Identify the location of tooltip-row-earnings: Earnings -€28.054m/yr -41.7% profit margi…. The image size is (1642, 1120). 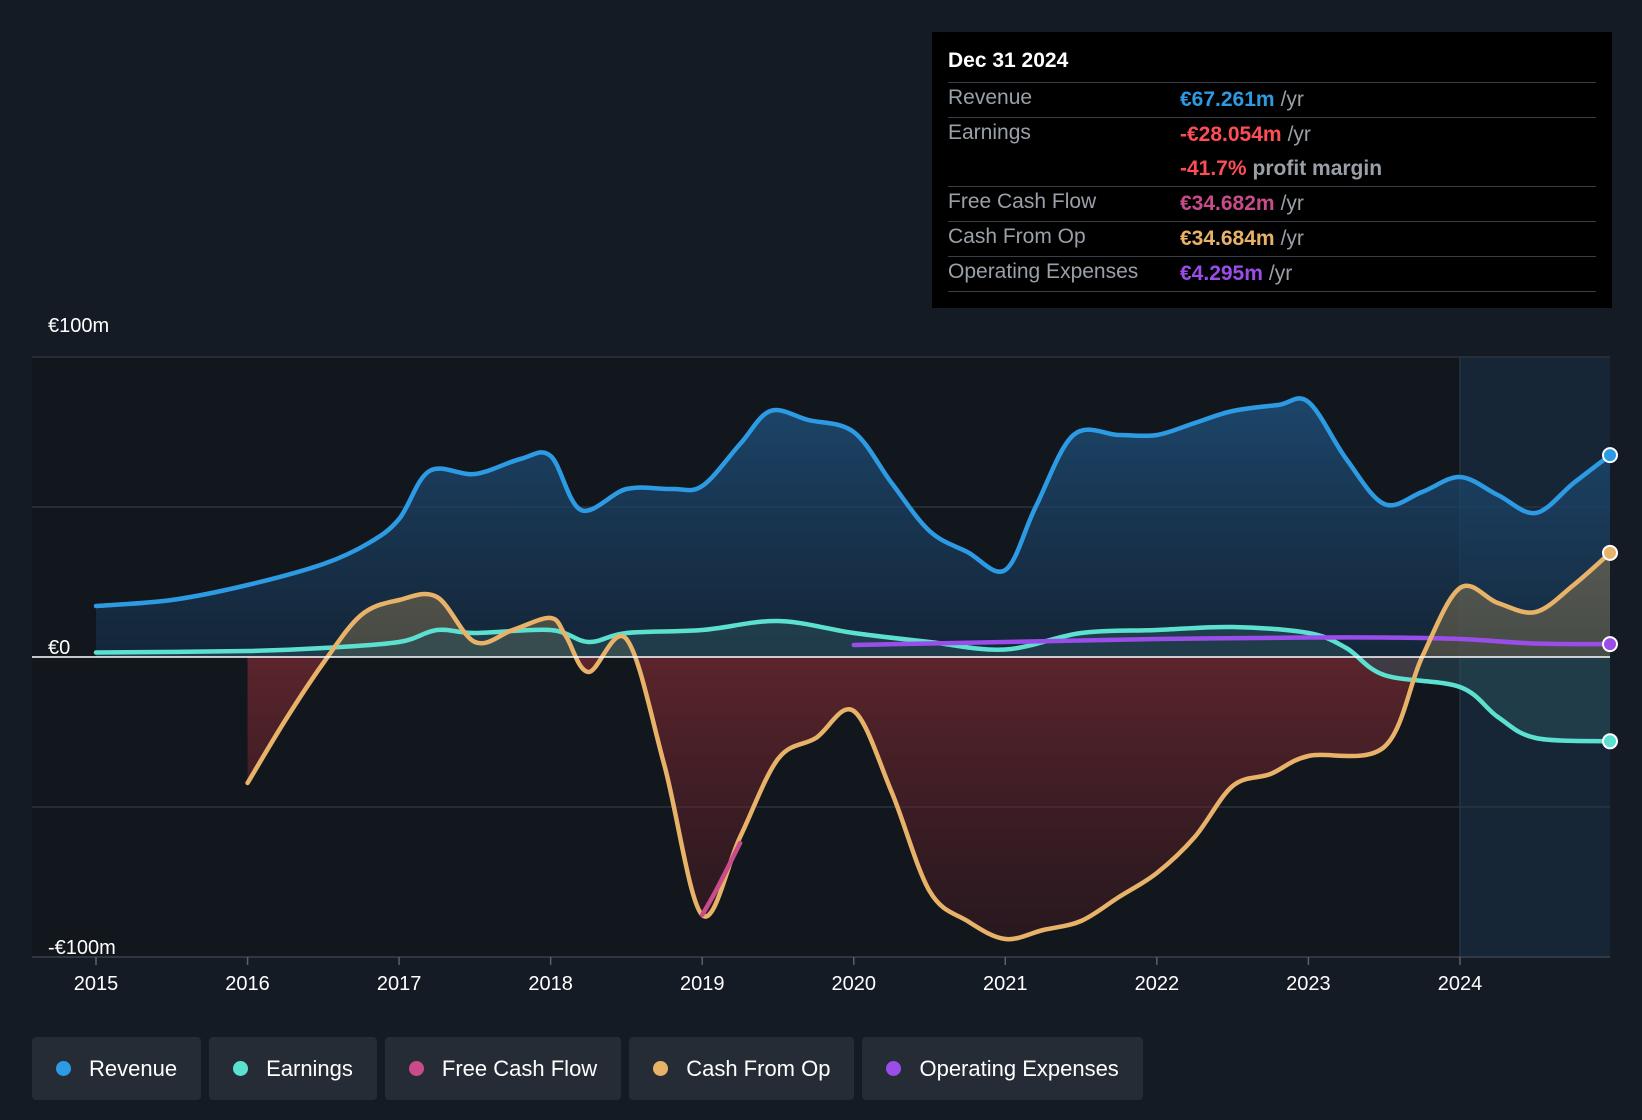
(1272, 152).